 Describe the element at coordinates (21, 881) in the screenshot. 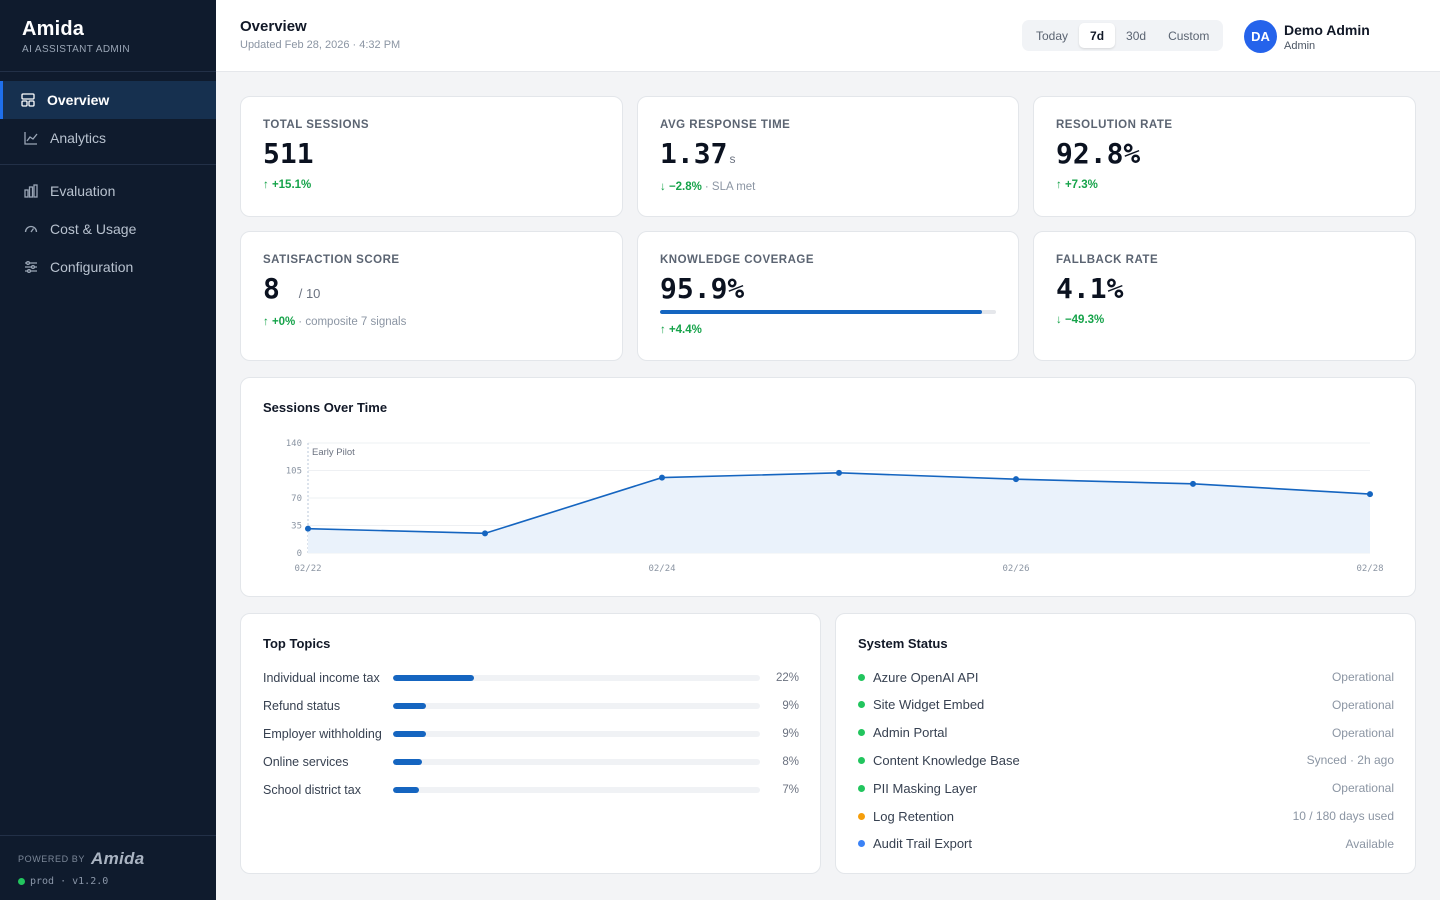

I see `env-status-dot` at that location.